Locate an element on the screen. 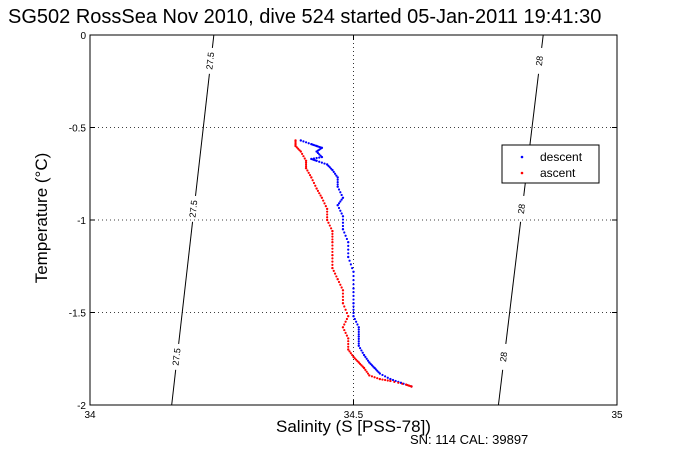 The height and width of the screenshot is (454, 681). y-tick-label: -1 is located at coordinates (81, 221).